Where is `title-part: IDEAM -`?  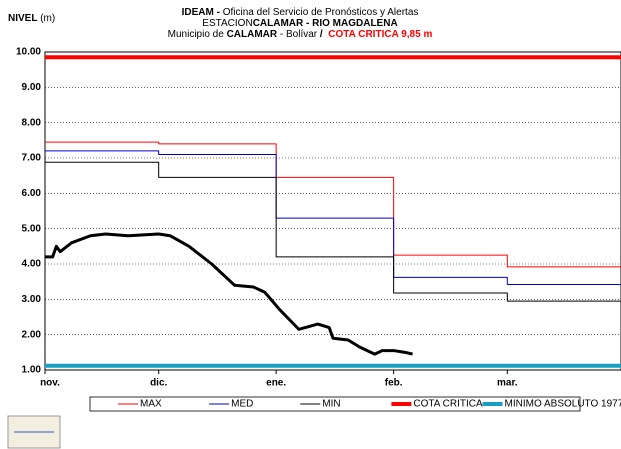
title-part: IDEAM - is located at coordinates (201, 12).